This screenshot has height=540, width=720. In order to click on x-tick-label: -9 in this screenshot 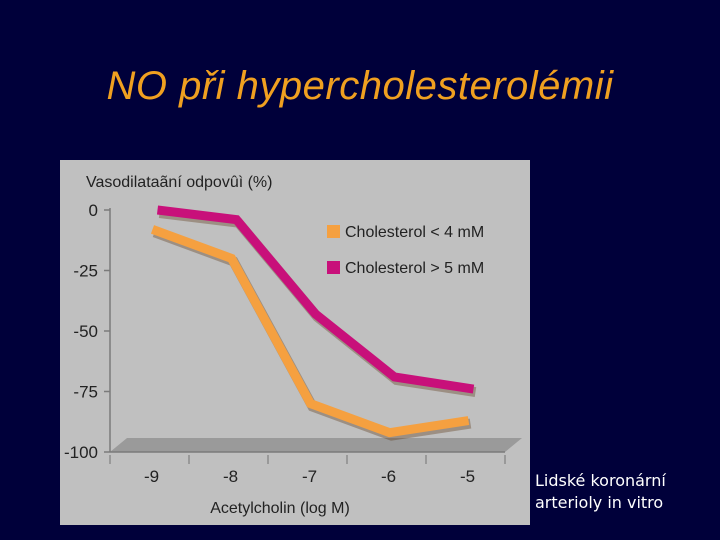, I will do `click(151, 476)`.